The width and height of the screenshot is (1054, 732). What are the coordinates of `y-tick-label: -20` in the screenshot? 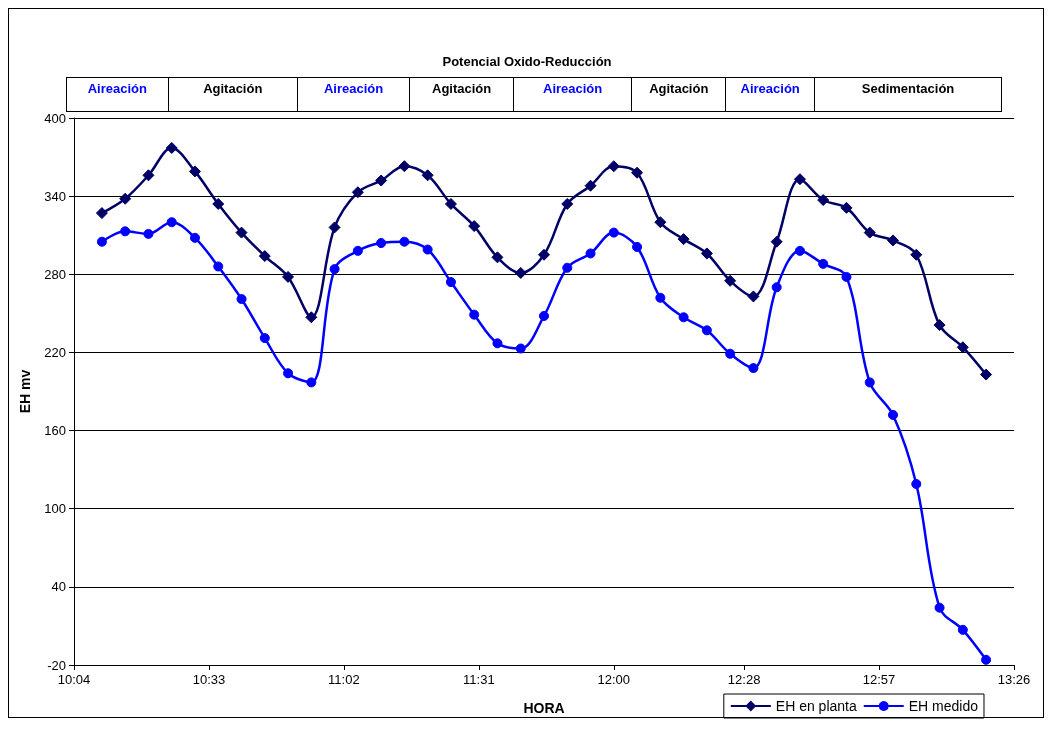 It's located at (56, 665).